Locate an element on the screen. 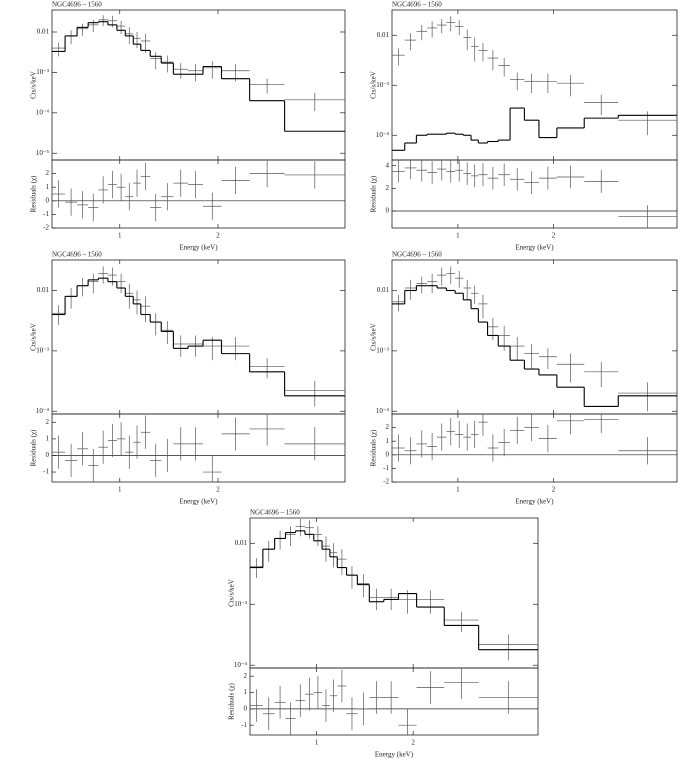  y-tick-label: 10⁻⁵ is located at coordinates (43, 153).